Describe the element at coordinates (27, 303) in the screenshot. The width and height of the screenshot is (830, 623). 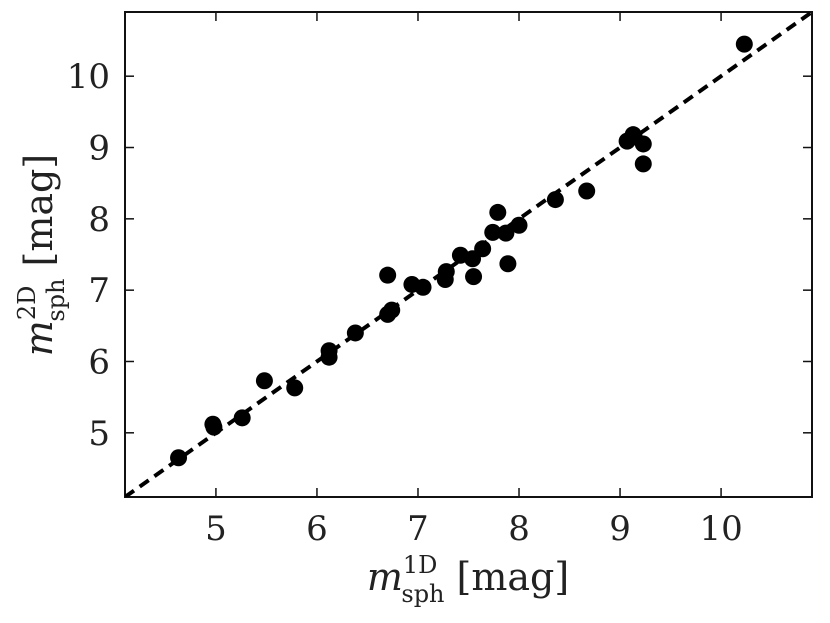
I see `y-axis-superscript: 2D` at that location.